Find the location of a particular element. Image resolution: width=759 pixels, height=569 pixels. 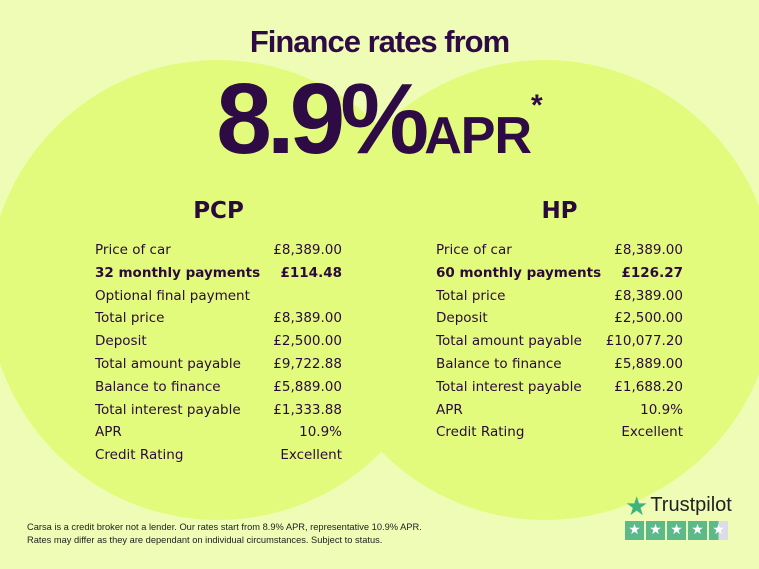

plan-title: HP is located at coordinates (559, 211).